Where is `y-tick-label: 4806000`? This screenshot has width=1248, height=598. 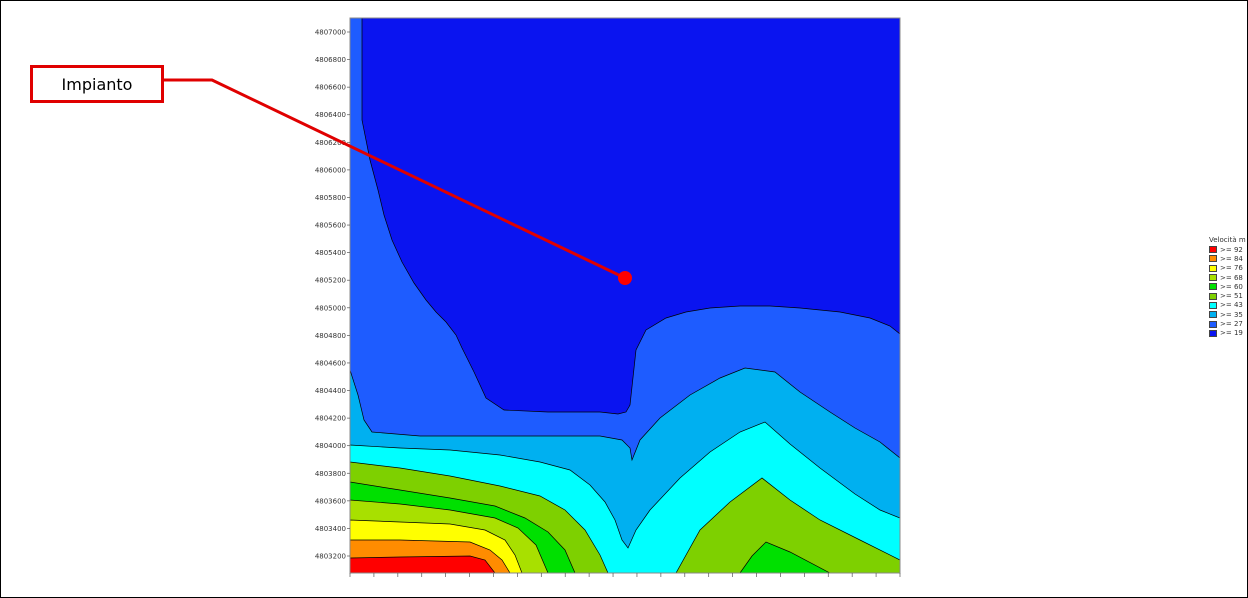
y-tick-label: 4806000 is located at coordinates (330, 170).